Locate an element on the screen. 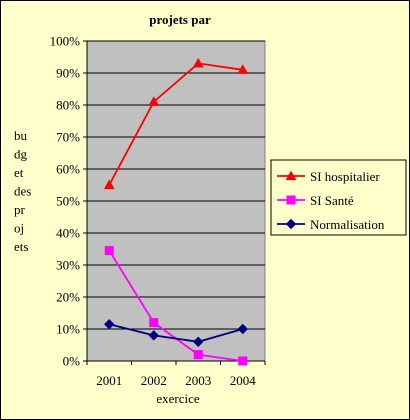  x-axis-label: exercice is located at coordinates (178, 398).